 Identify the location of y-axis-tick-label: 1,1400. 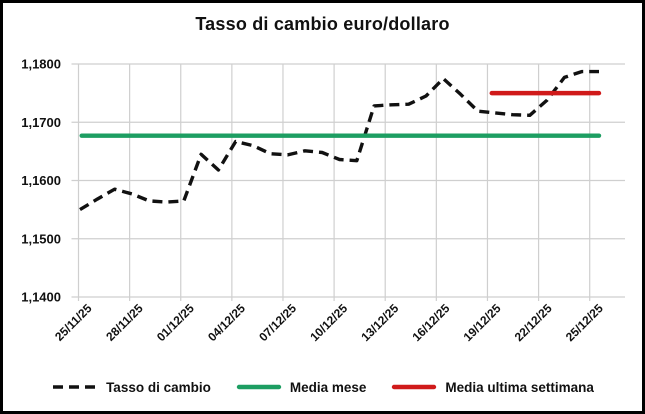
(41, 297).